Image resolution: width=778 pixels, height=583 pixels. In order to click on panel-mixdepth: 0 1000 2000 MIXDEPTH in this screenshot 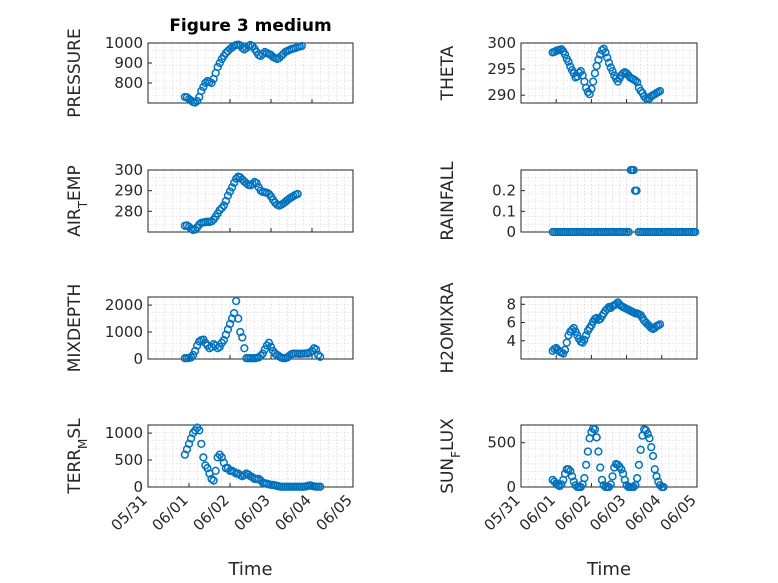, I will do `click(209, 328)`.